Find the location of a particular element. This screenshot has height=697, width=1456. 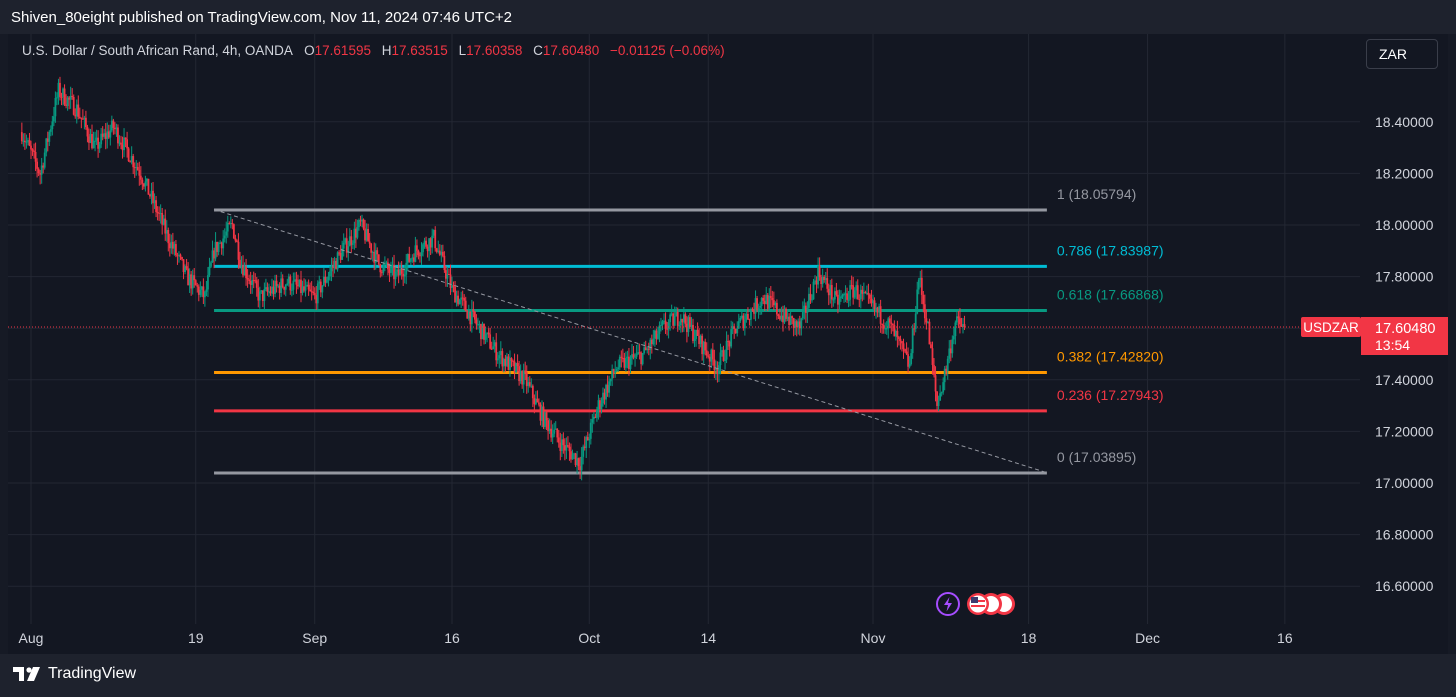

time-axis: Aug 19 Sep 16 Oct 14 Nov 18 Dec 16 is located at coordinates (656, 638).